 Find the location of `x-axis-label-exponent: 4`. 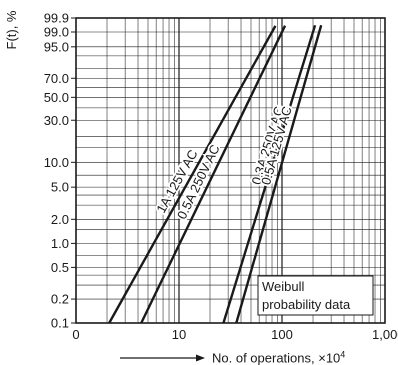

x-axis-label-exponent: 4 is located at coordinates (342, 355).